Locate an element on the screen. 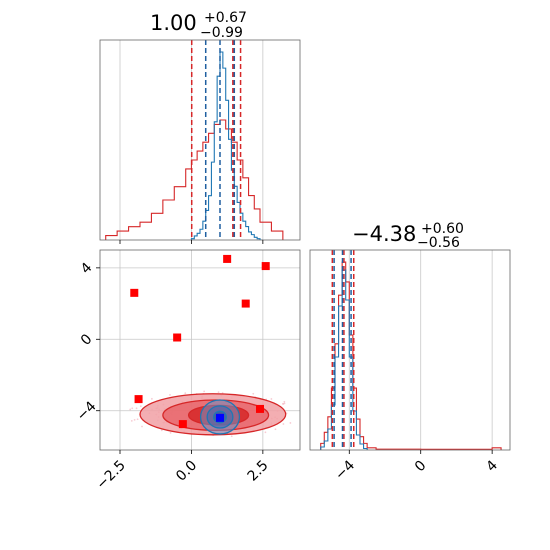  marginal-param1-panel is located at coordinates (200, 141).